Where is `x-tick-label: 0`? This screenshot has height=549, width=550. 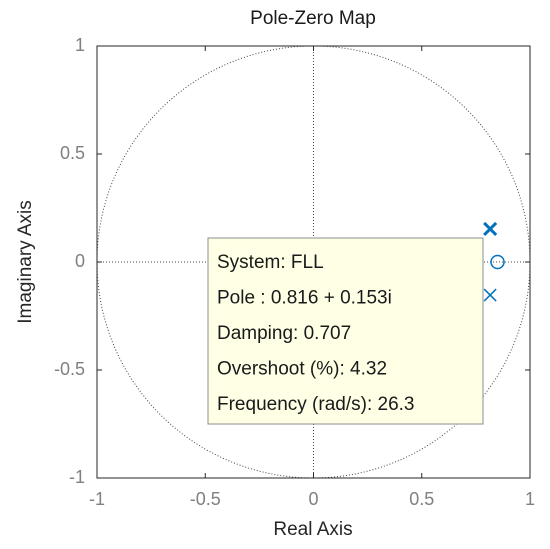
x-tick-label: 0 is located at coordinates (313, 499).